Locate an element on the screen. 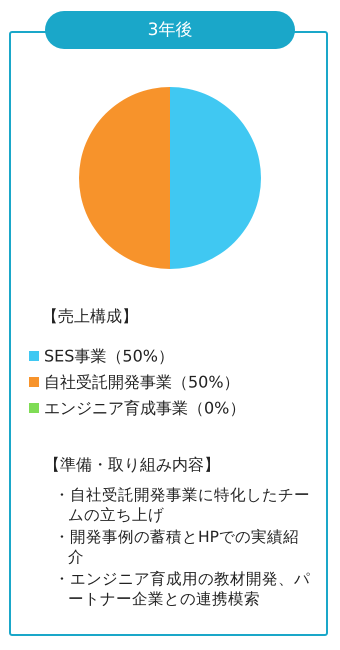  legend-title: 【売上構成】 is located at coordinates (90, 316).